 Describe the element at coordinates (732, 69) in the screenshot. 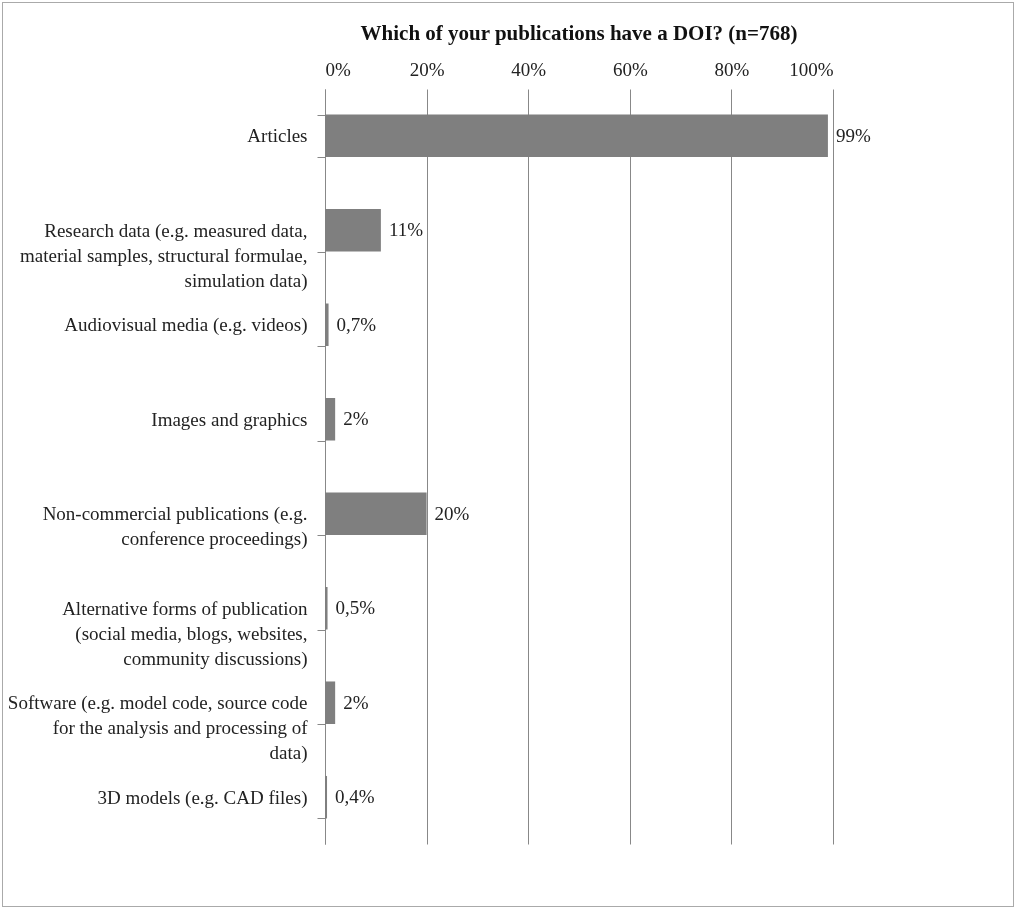

I see `x-tick-label: 80%` at that location.